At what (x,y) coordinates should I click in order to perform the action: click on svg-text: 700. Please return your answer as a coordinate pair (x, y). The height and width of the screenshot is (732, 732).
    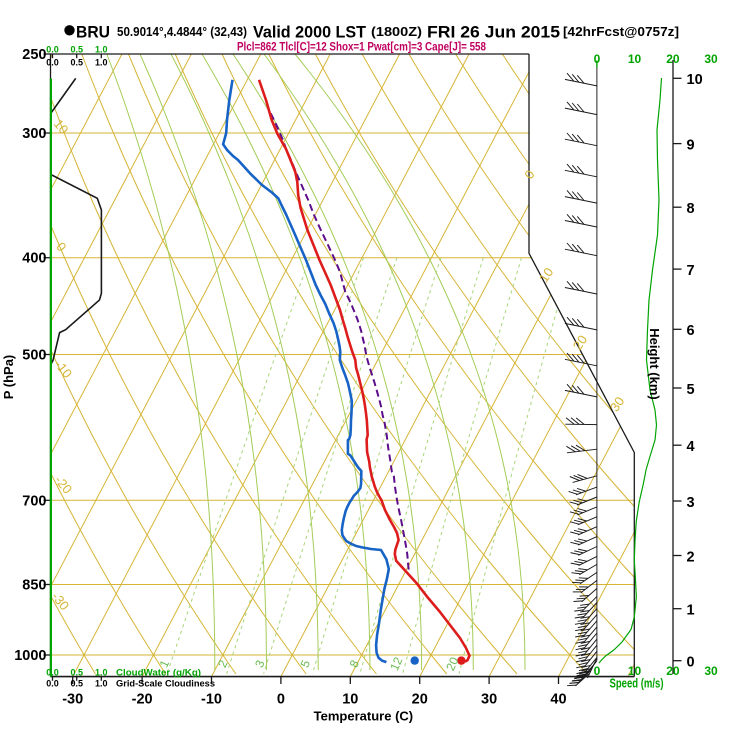
    Looking at the image, I should click on (34, 501).